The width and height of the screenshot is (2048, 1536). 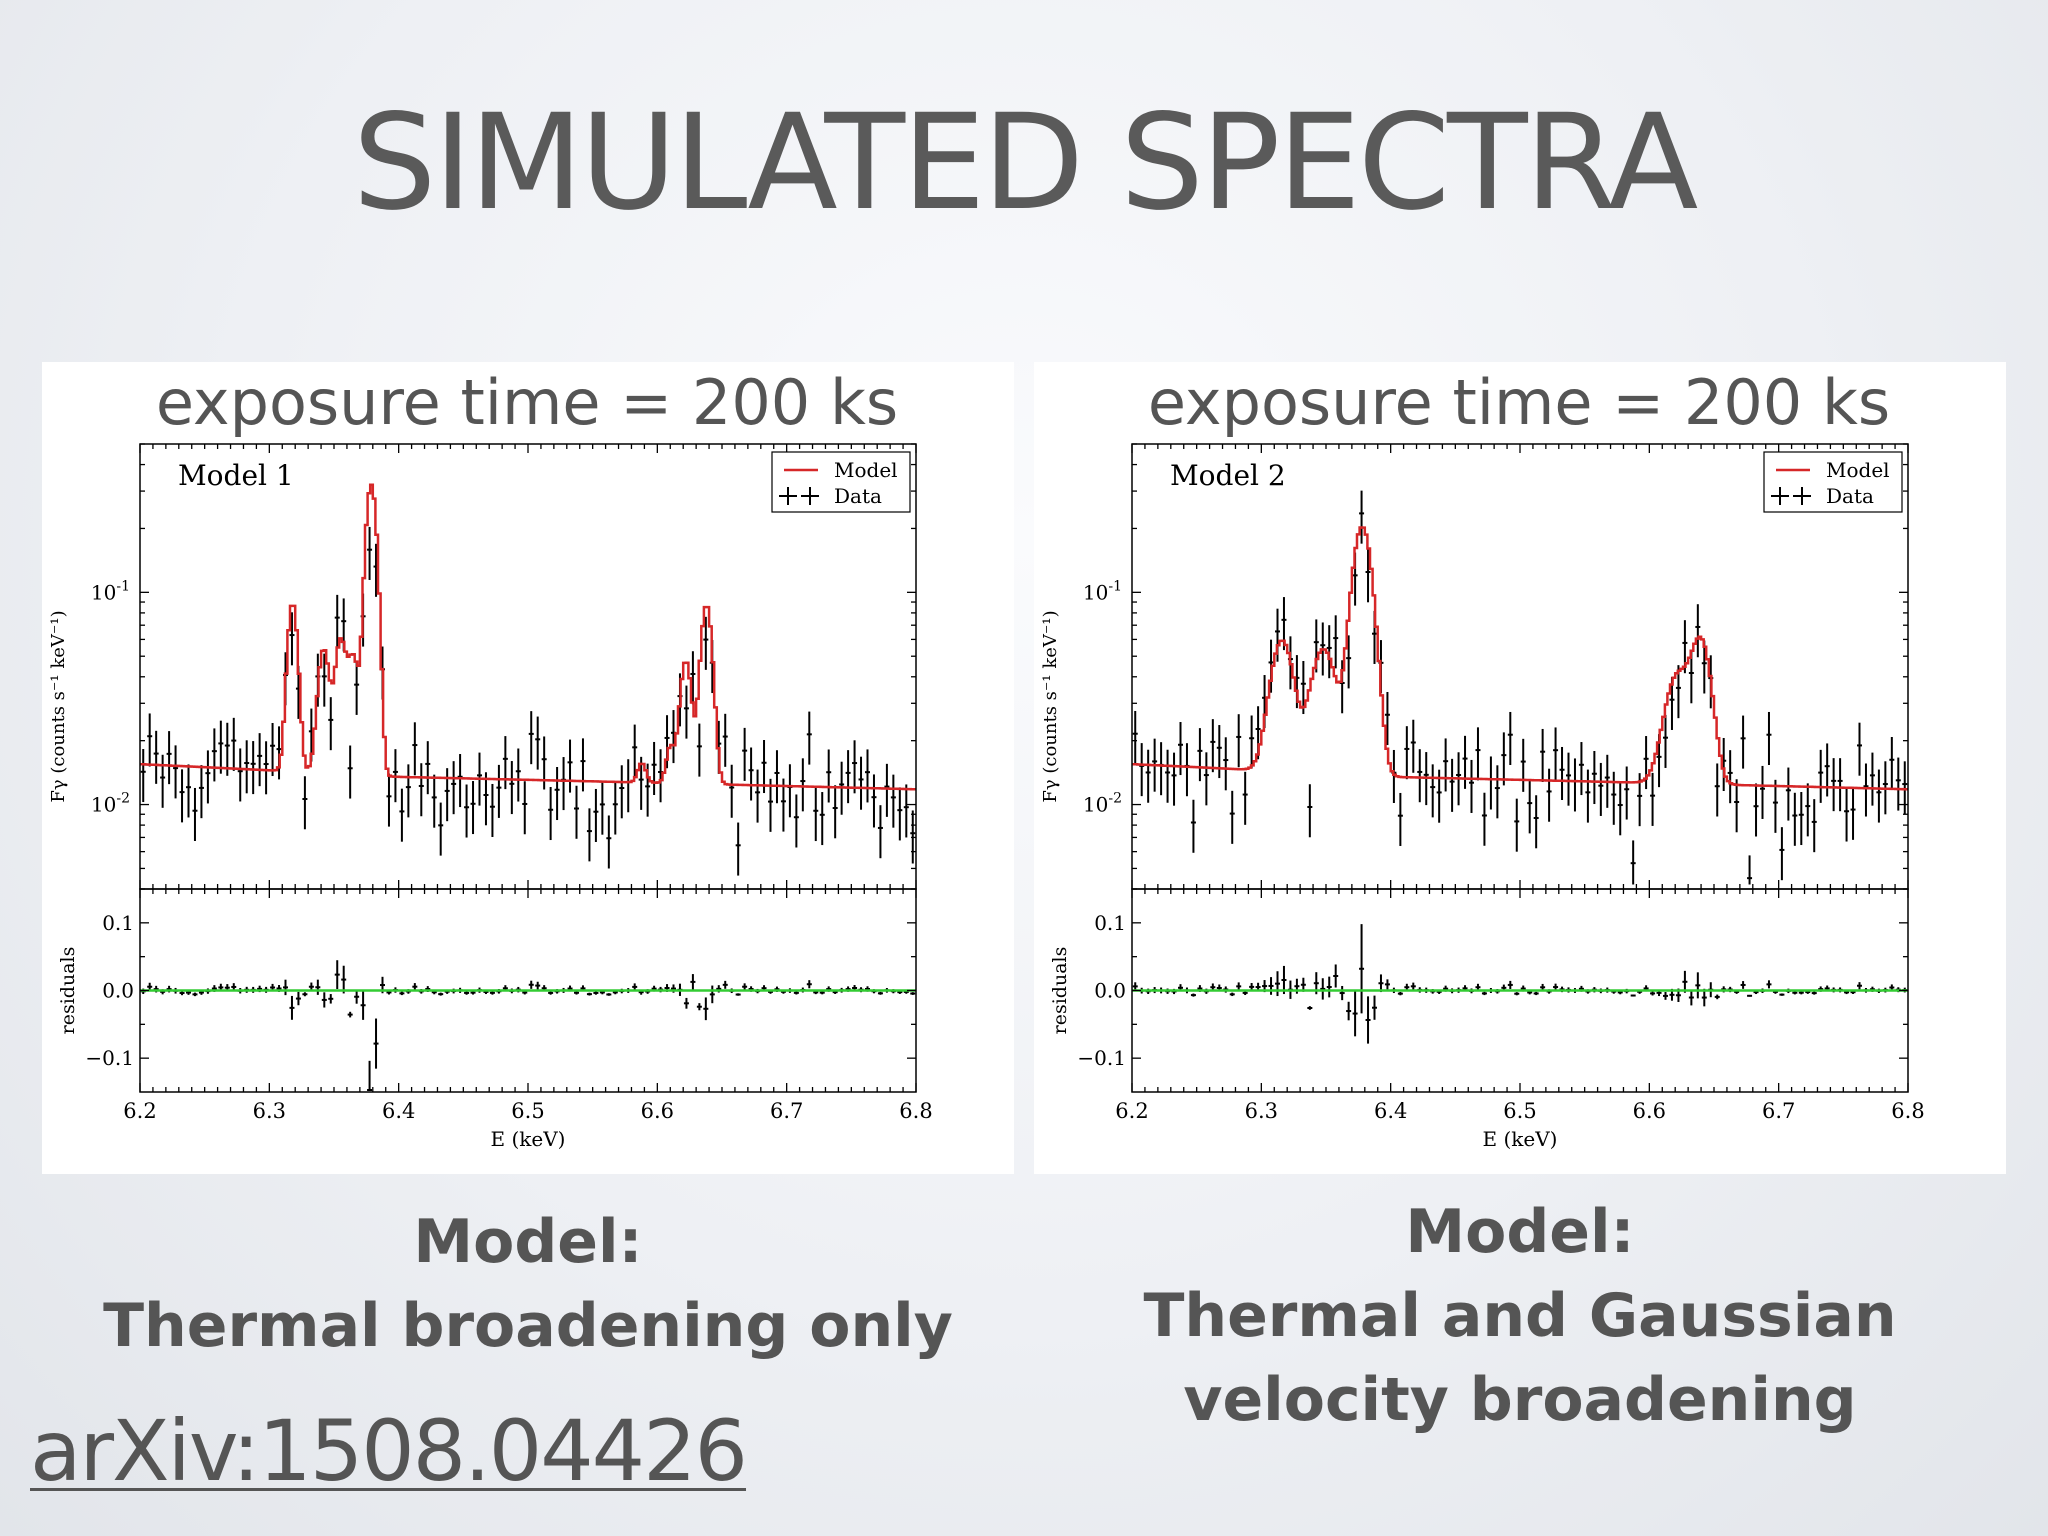 I want to click on model-annotation: Model 2, so click(x=1228, y=475).